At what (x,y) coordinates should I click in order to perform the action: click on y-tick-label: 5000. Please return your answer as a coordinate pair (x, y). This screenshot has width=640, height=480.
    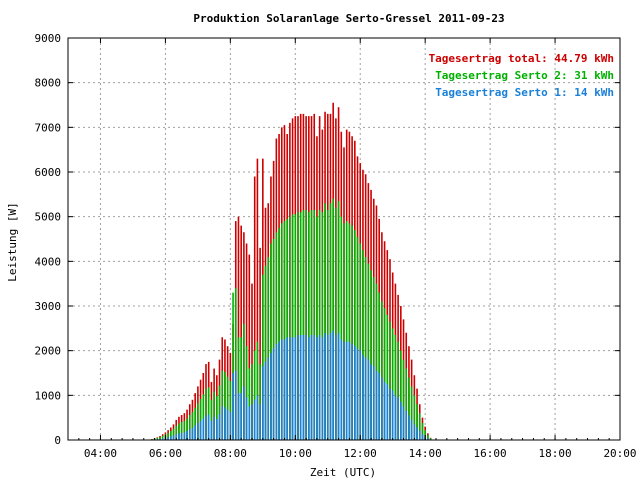
    Looking at the image, I should click on (48, 217).